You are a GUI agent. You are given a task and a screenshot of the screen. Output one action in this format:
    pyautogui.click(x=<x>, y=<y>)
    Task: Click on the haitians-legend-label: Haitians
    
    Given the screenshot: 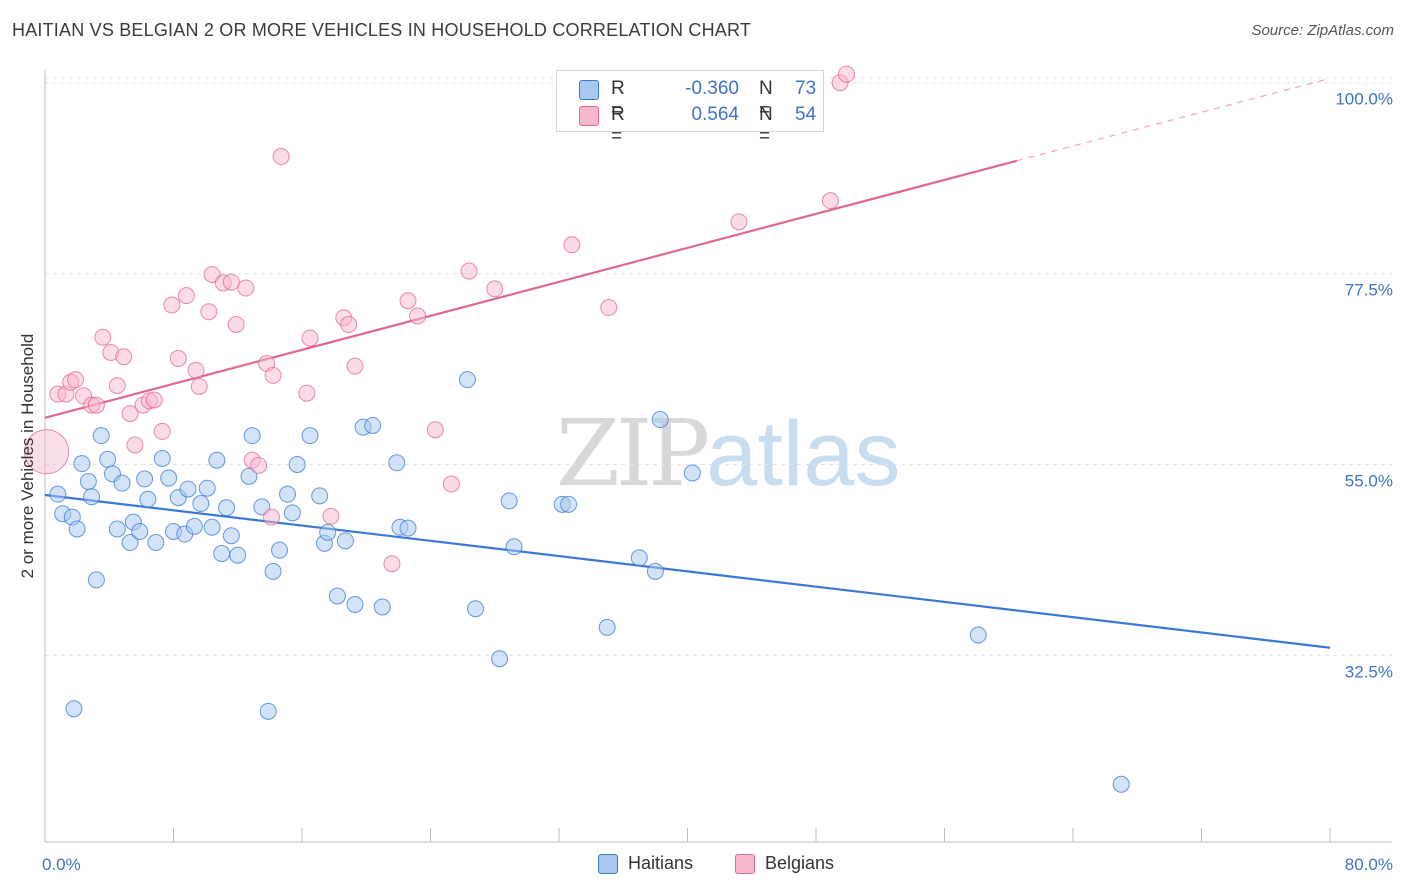 What is the action you would take?
    pyautogui.click(x=661, y=863)
    